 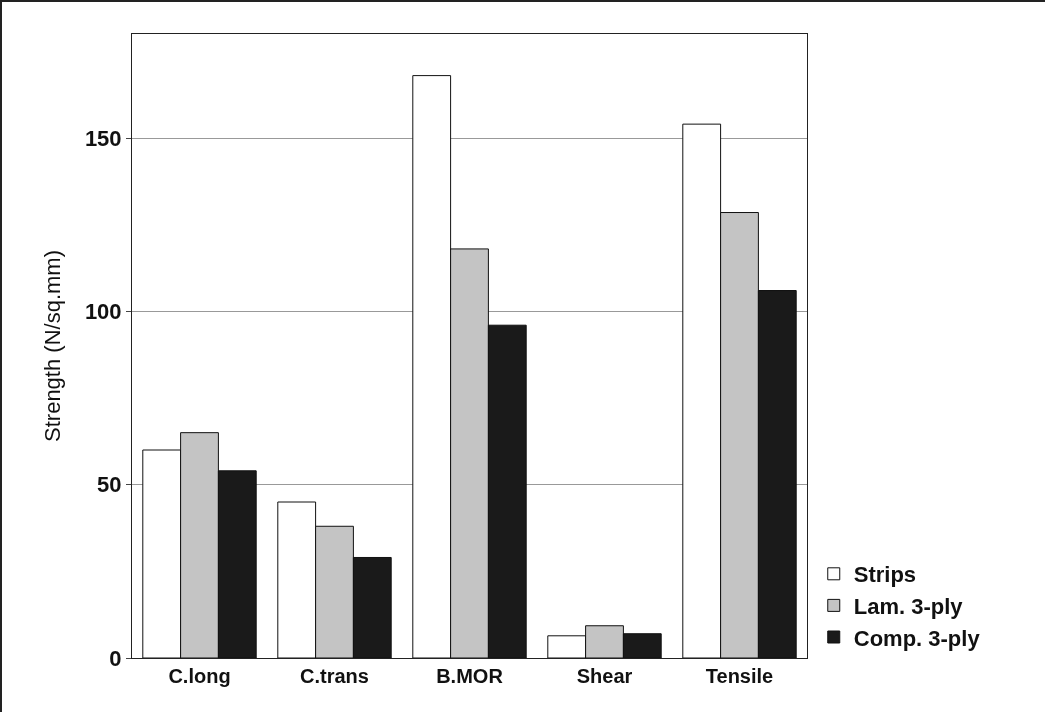 I want to click on y-tick-label: 0, so click(x=115, y=658).